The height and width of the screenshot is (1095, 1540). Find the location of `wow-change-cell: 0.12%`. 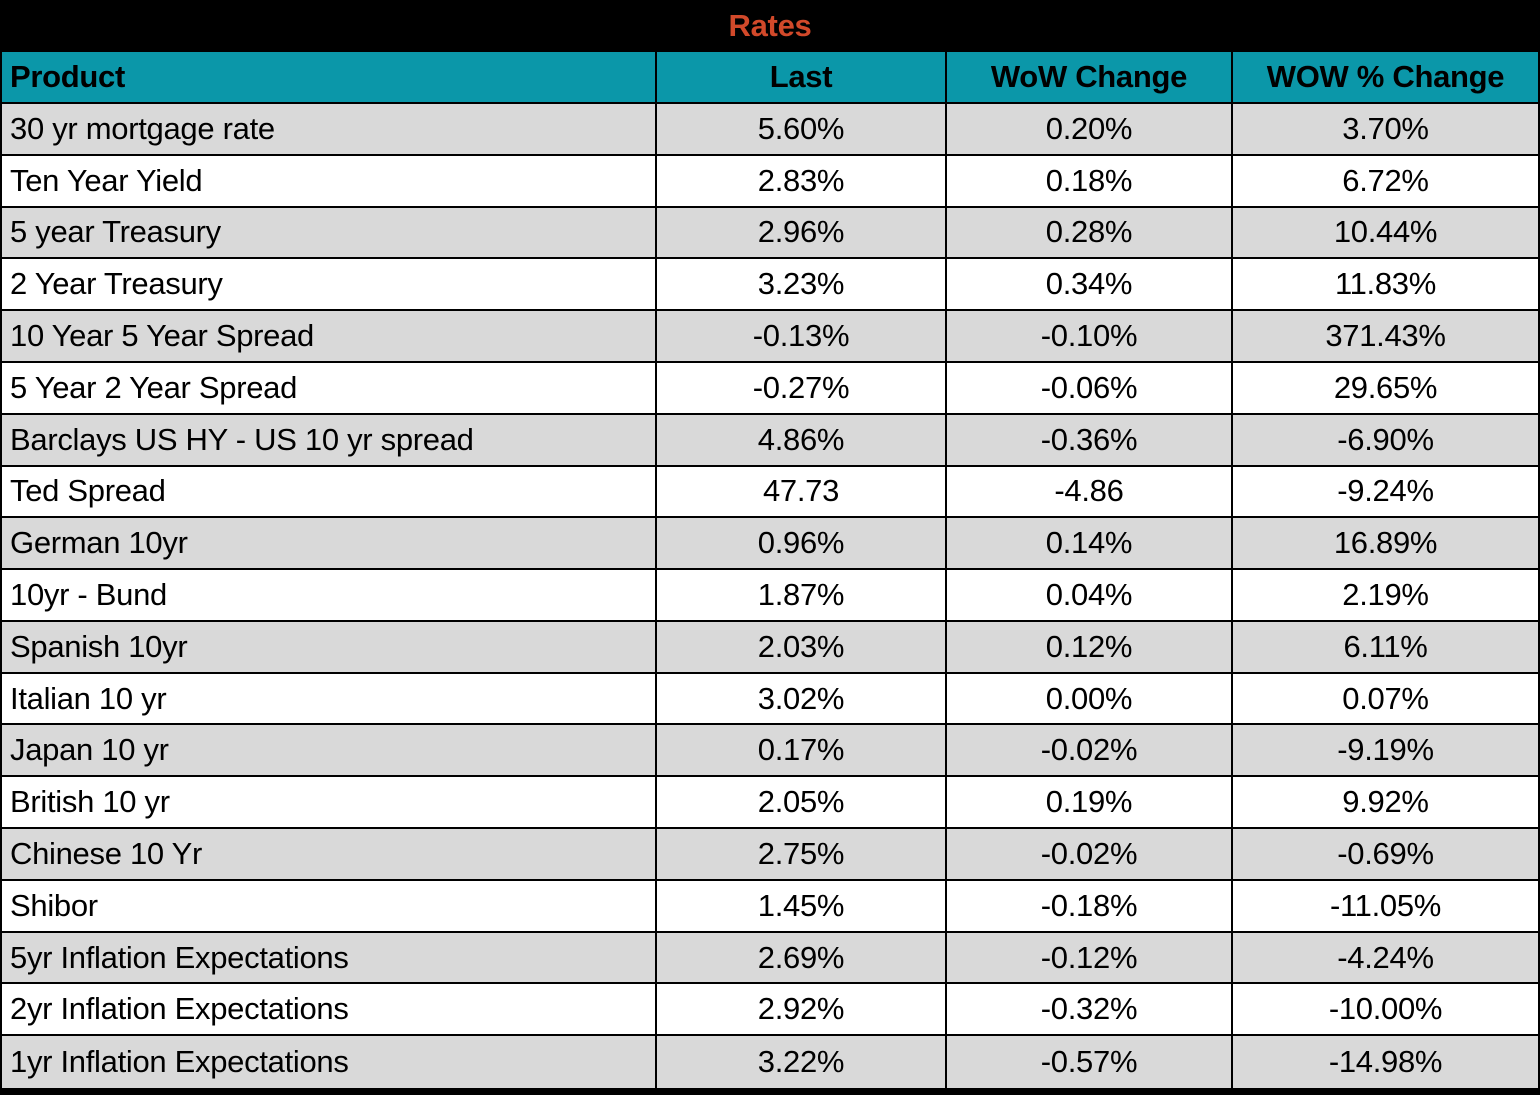

wow-change-cell: 0.12% is located at coordinates (1090, 646).